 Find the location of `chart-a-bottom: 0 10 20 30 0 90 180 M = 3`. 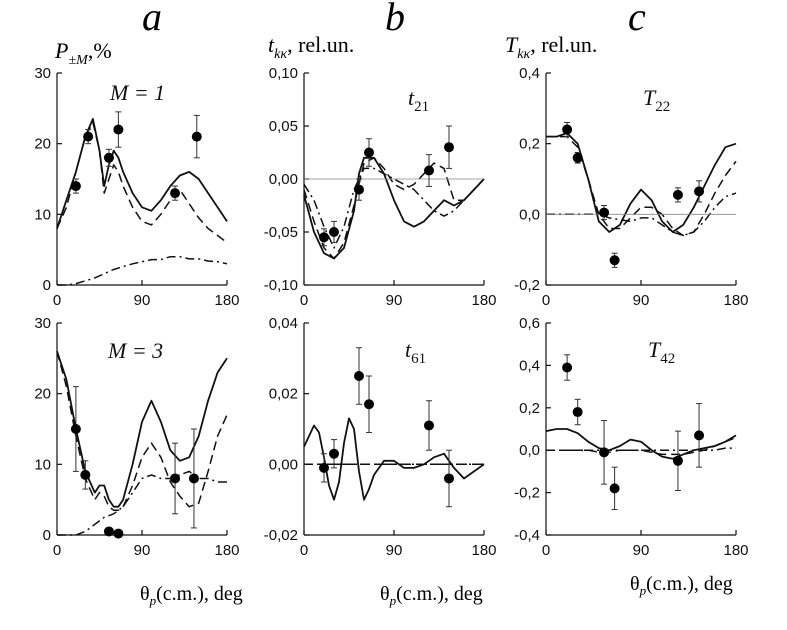

chart-a-bottom: 0 10 20 30 0 90 180 M = 3 is located at coordinates (136, 437).